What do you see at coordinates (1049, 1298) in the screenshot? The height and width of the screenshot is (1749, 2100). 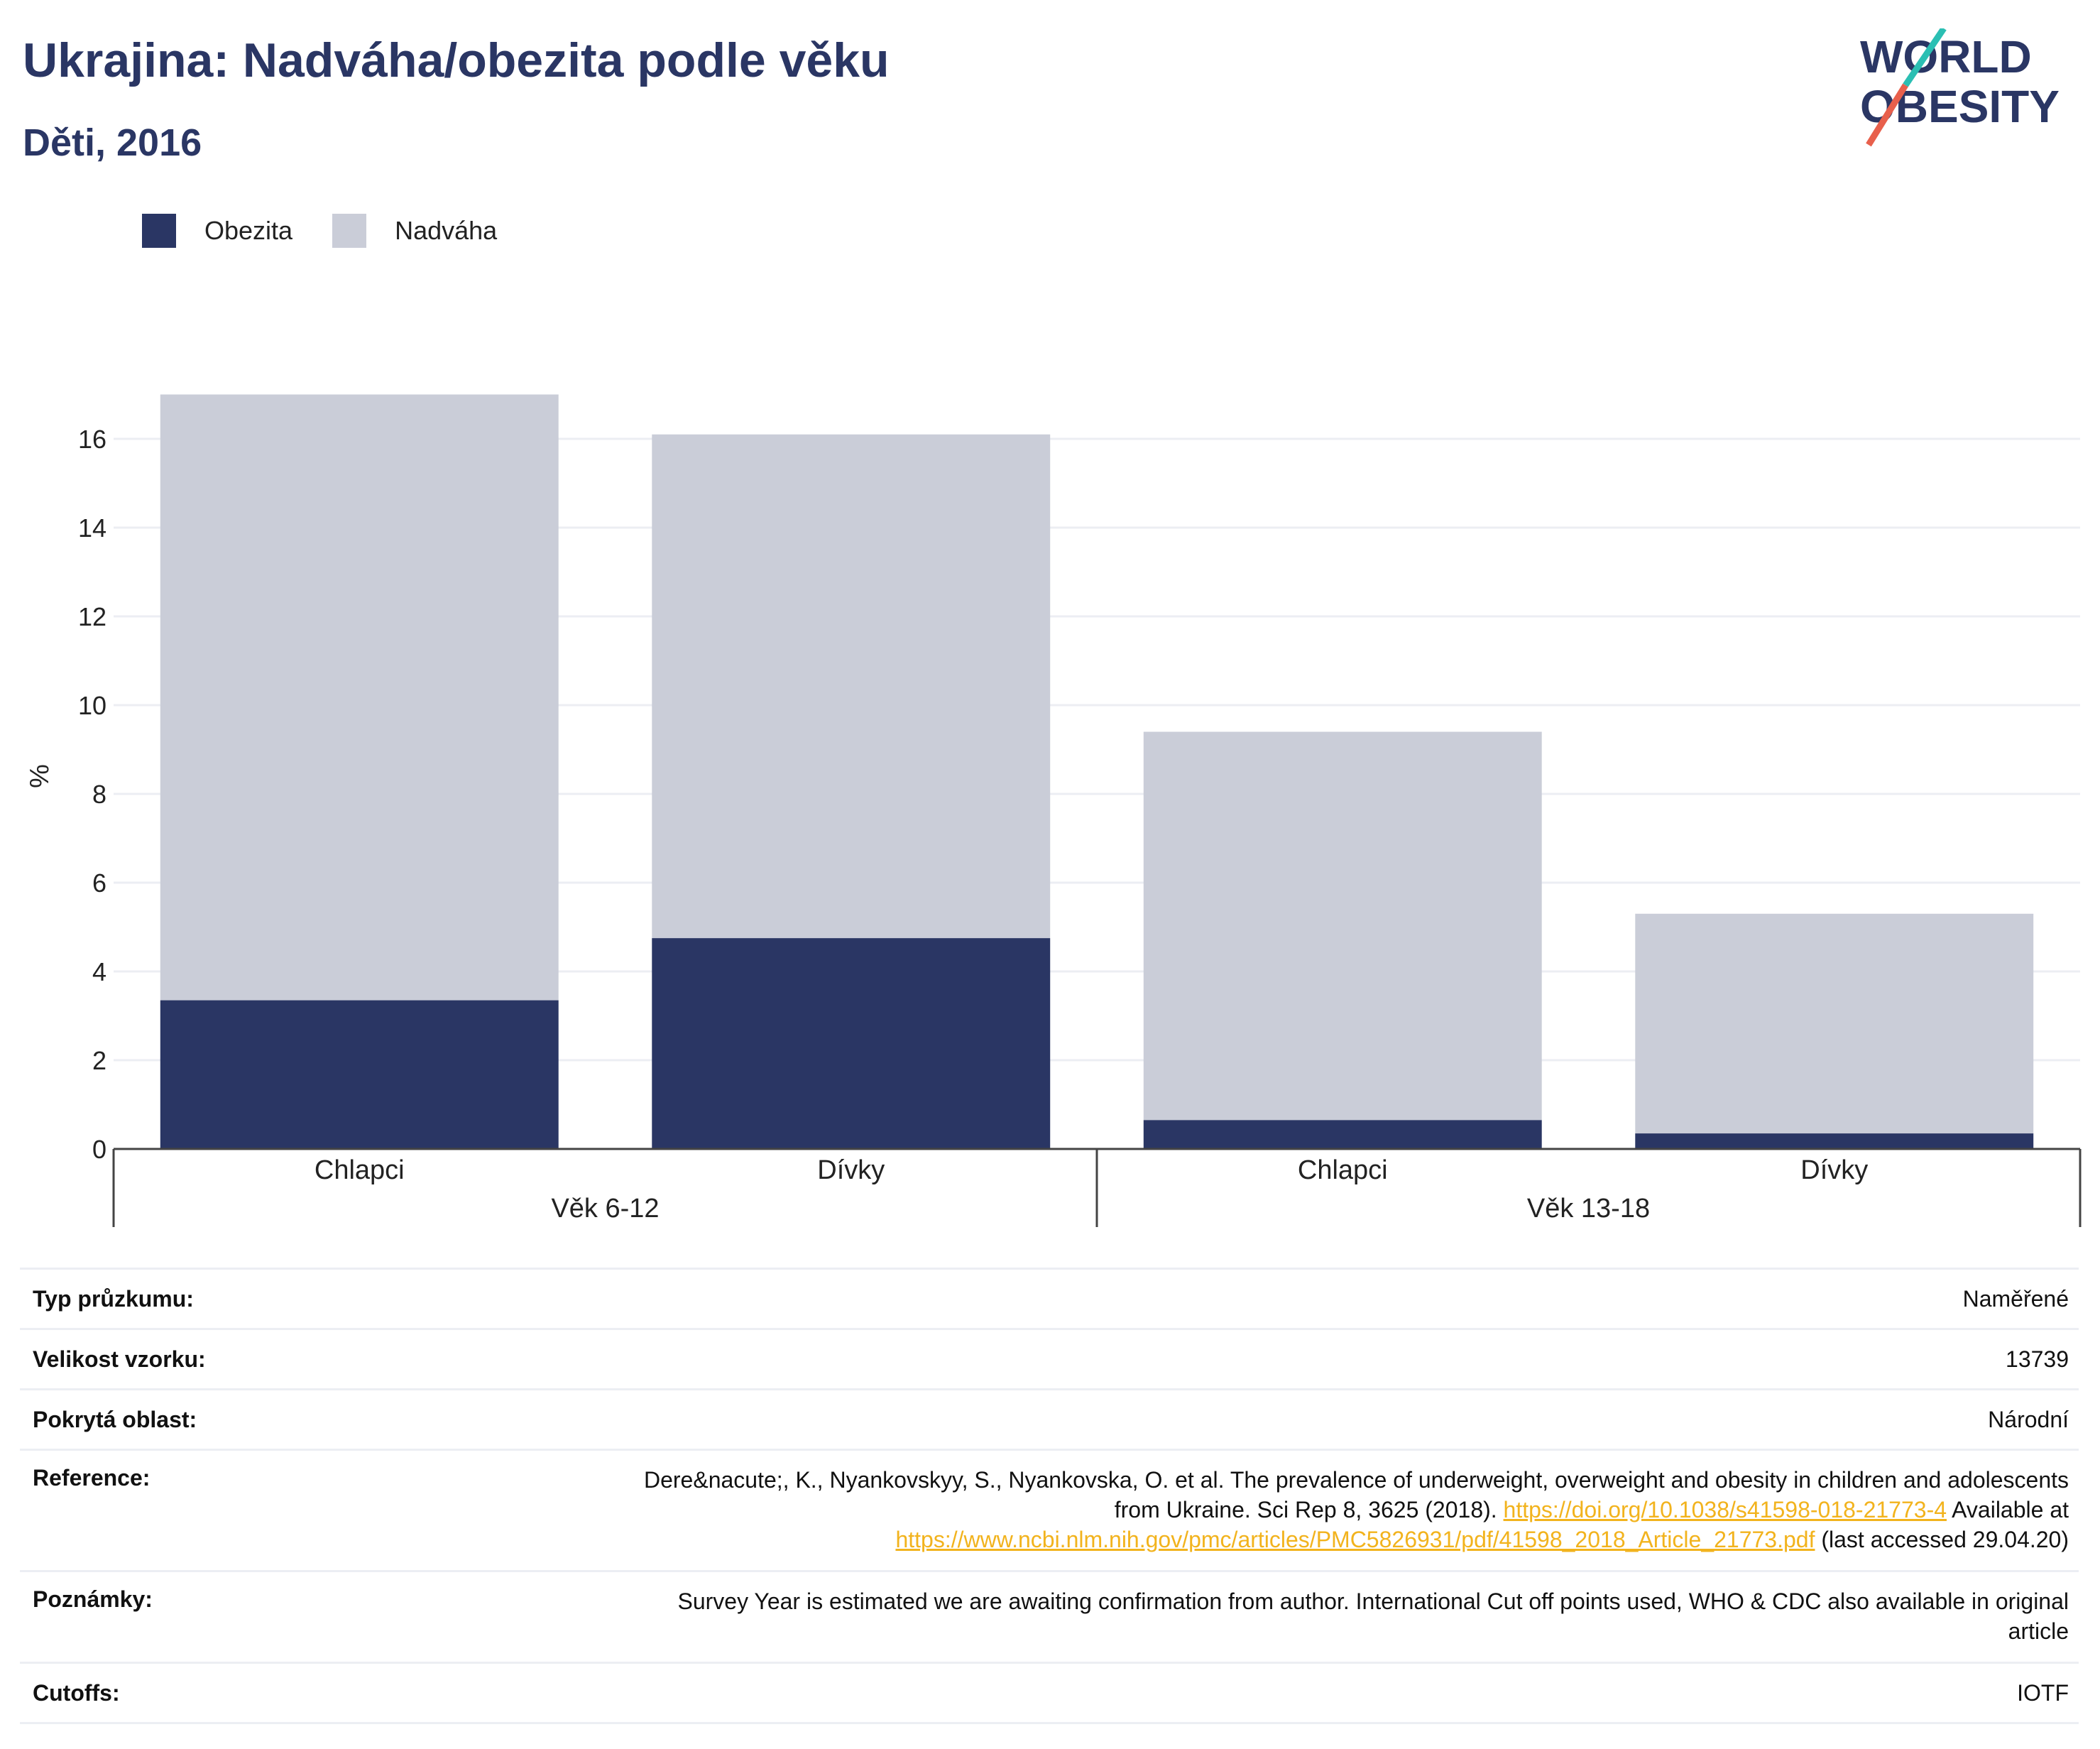 I see `info-row-survey-type: Typ průzkumu: Naměřené` at bounding box center [1049, 1298].